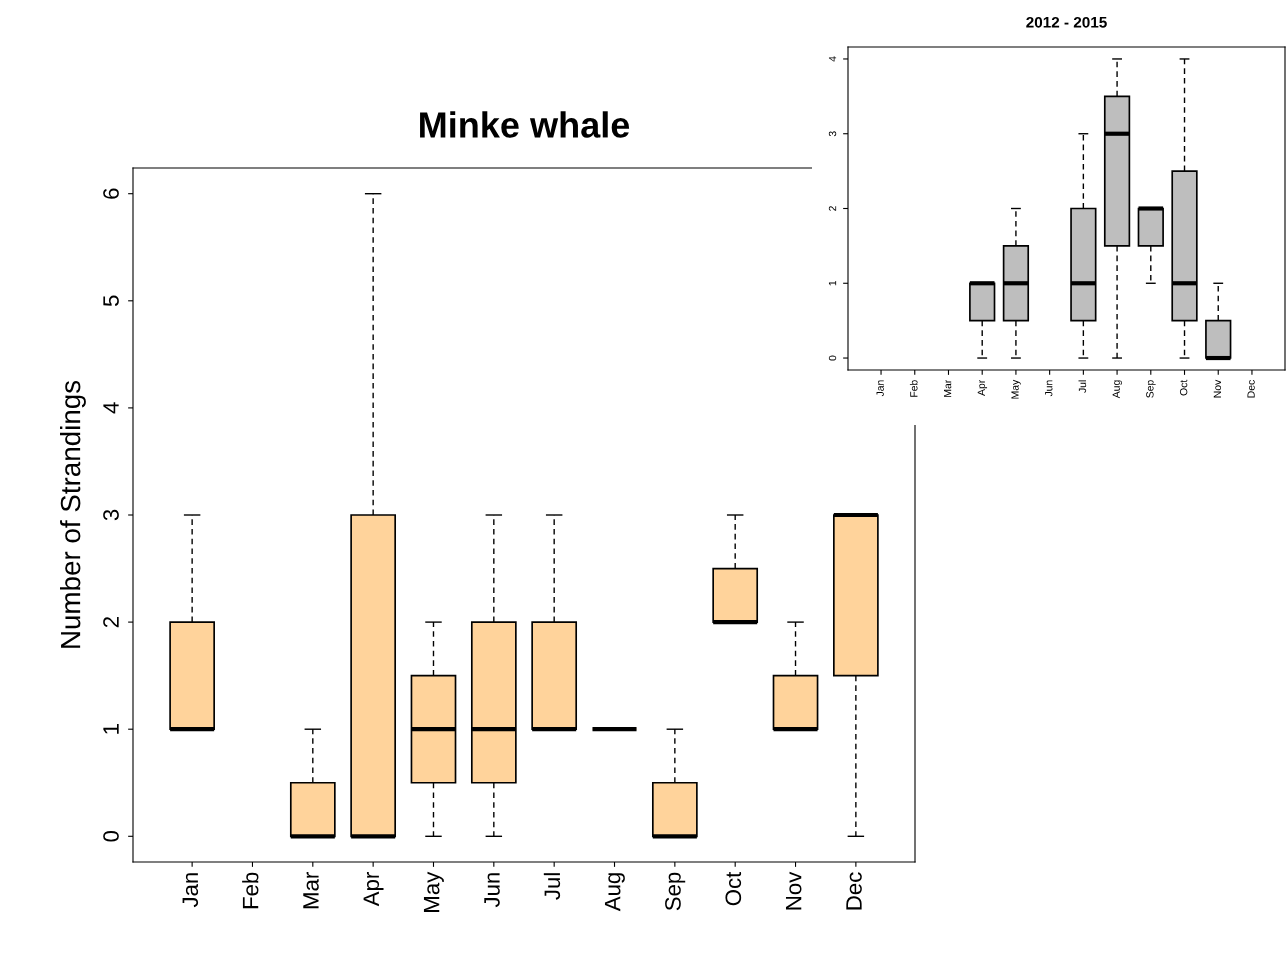 This screenshot has width=1288, height=954. What do you see at coordinates (73, 514) in the screenshot?
I see `y-axis-title: Number of Strandings` at bounding box center [73, 514].